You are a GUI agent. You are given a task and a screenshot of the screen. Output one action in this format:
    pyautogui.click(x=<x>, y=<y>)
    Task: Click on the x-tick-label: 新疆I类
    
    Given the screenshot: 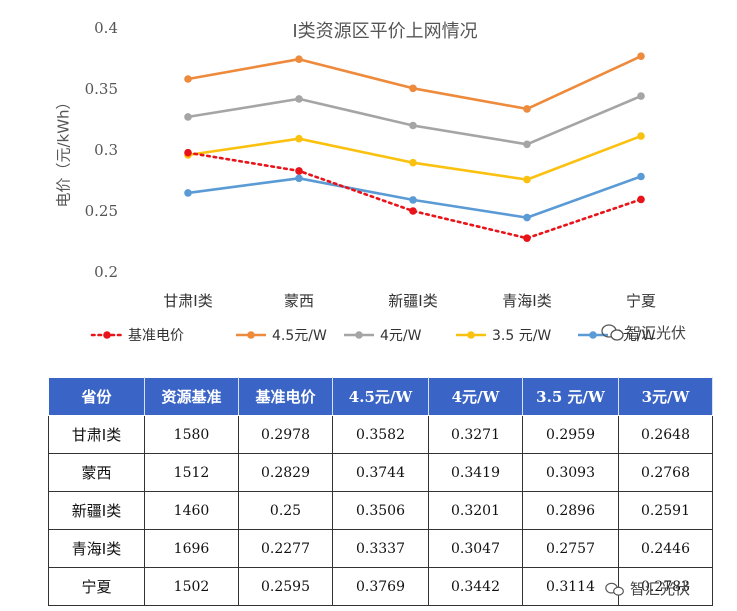 What is the action you would take?
    pyautogui.click(x=412, y=301)
    